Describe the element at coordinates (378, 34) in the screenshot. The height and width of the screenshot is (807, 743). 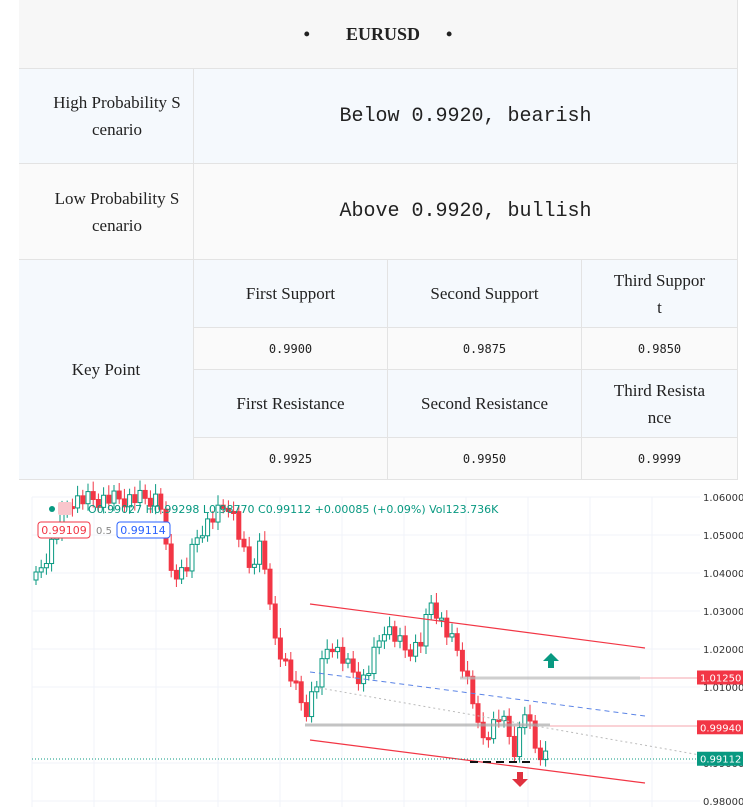
I see `header-row: • EURUSD •` at that location.